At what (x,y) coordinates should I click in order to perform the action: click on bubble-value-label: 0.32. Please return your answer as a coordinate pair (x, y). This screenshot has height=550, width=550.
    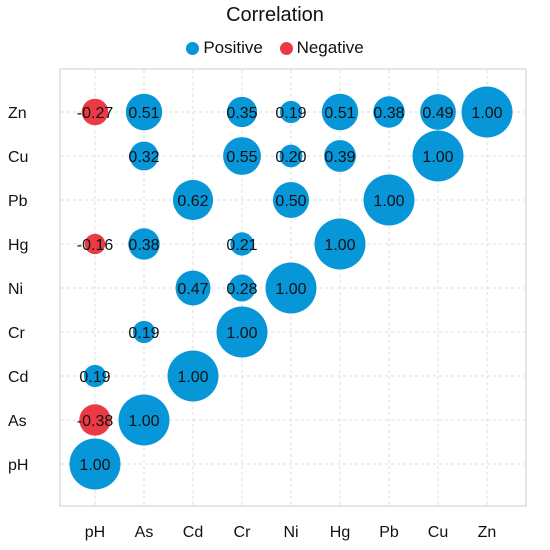
    Looking at the image, I should click on (143, 157).